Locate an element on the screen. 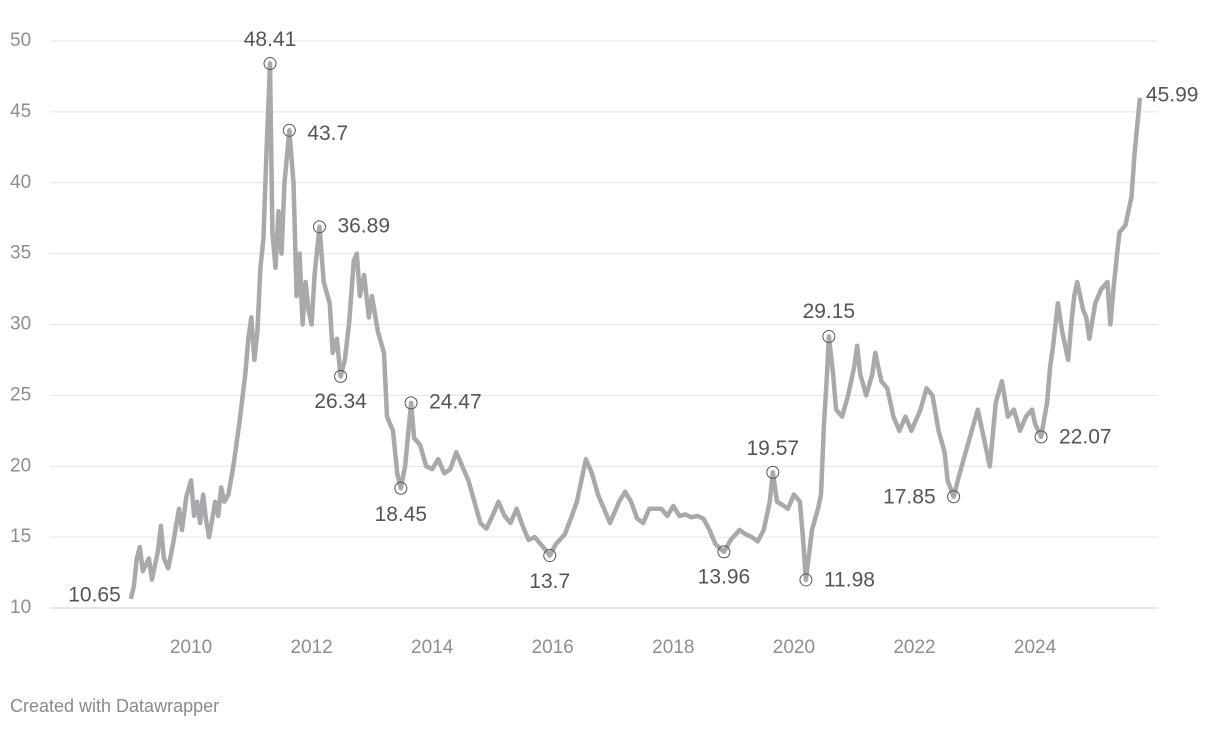 The width and height of the screenshot is (1220, 730). x-tick-label: 2012 is located at coordinates (311, 647).